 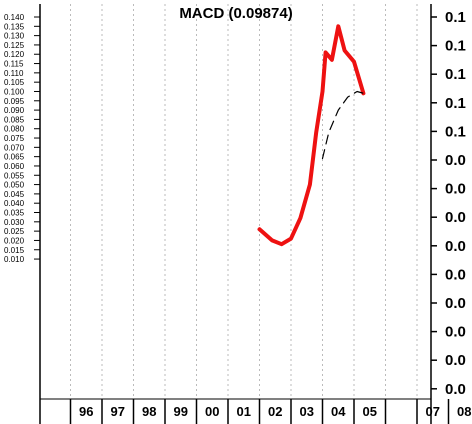 What do you see at coordinates (14, 45) in the screenshot?
I see `left-y-tick-label: 0.125` at bounding box center [14, 45].